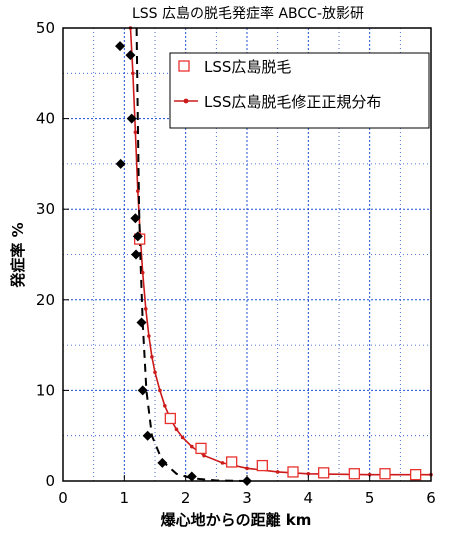  I want to click on x-tick-label: 6, so click(431, 498).